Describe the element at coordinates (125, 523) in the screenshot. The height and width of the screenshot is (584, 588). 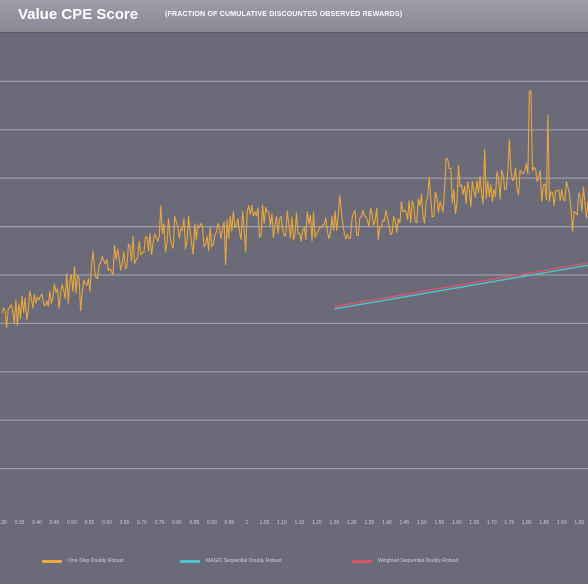
I see `x-tick-label: 0.65` at that location.